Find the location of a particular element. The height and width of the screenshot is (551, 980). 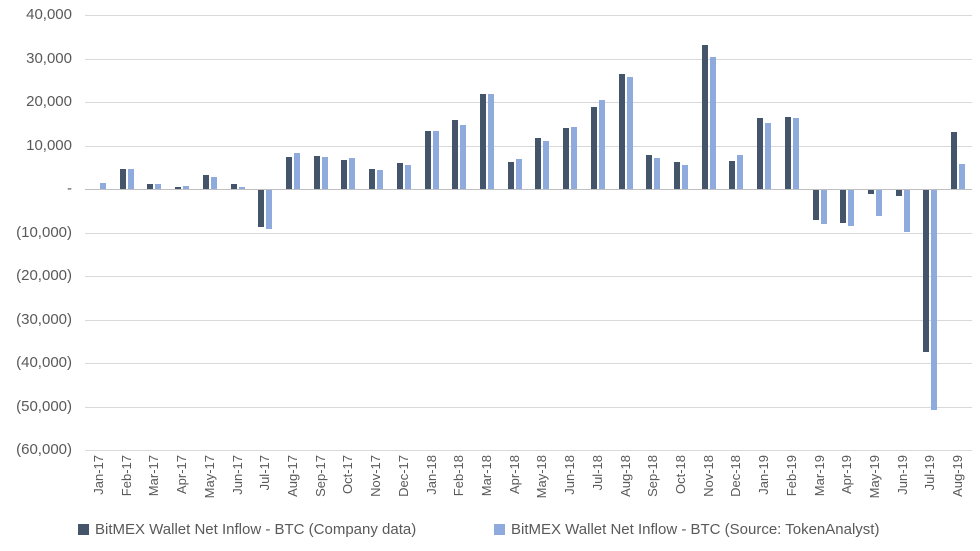

x-axis-label-sep-18: Sep-18 is located at coordinates (653, 476).